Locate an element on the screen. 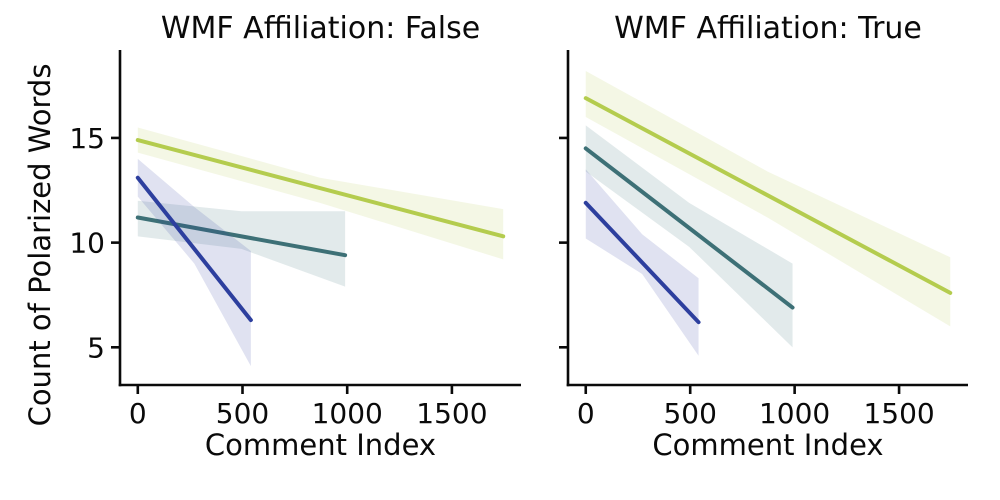 Image resolution: width=1000 pixels, height=500 pixels. ci-band-navy is located at coordinates (194, 262).